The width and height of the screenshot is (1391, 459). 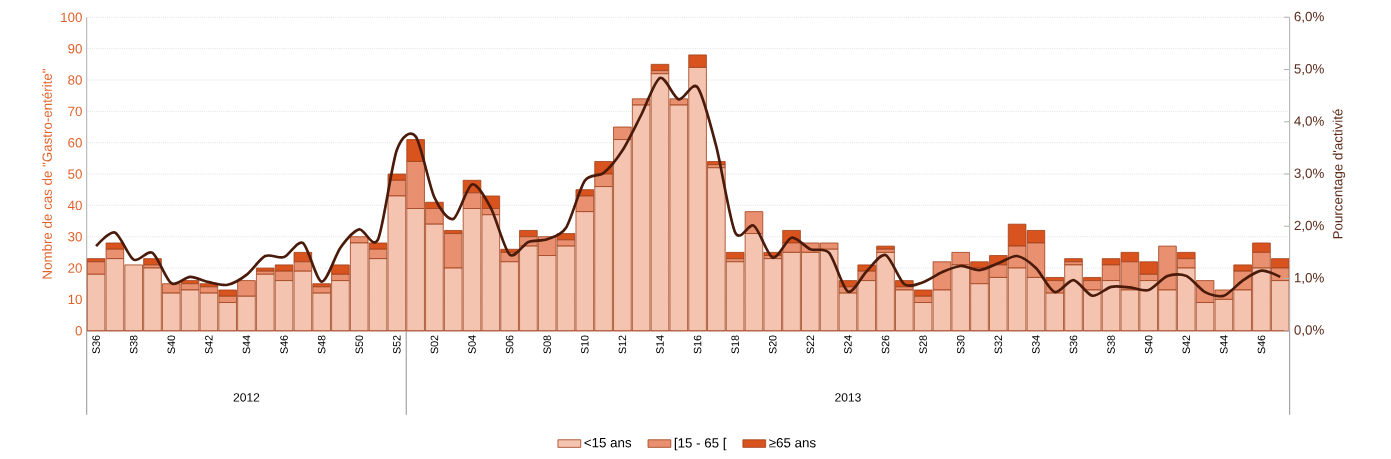 What do you see at coordinates (960, 344) in the screenshot?
I see `x-tick-label: S30` at bounding box center [960, 344].